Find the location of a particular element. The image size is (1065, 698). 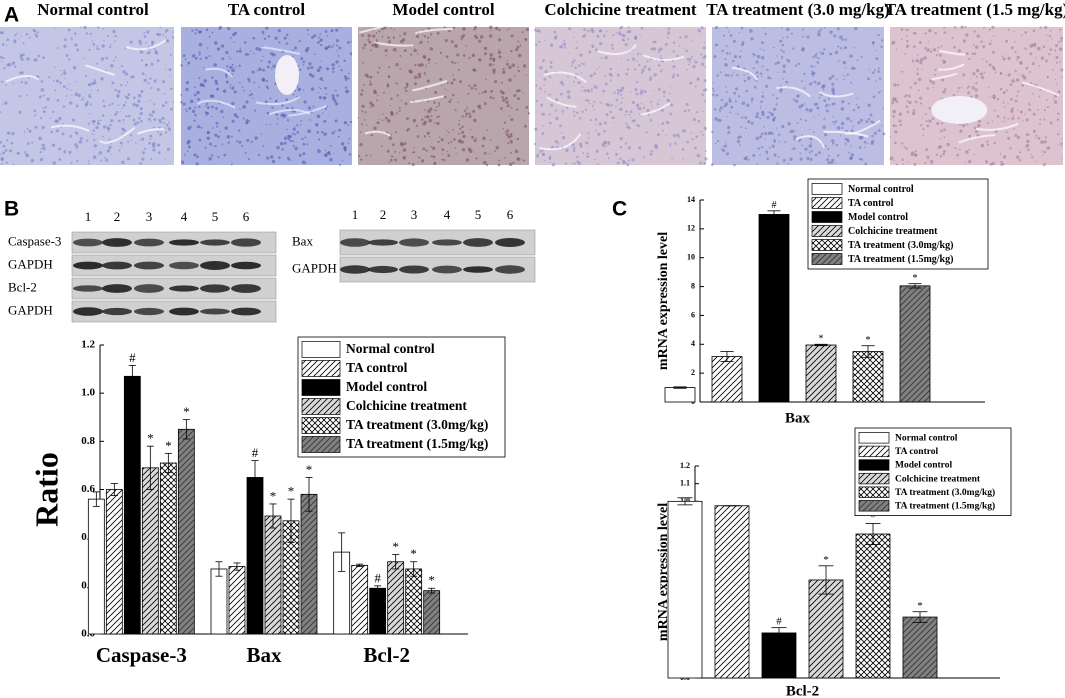

panel-label: A is located at coordinates (11, 15).